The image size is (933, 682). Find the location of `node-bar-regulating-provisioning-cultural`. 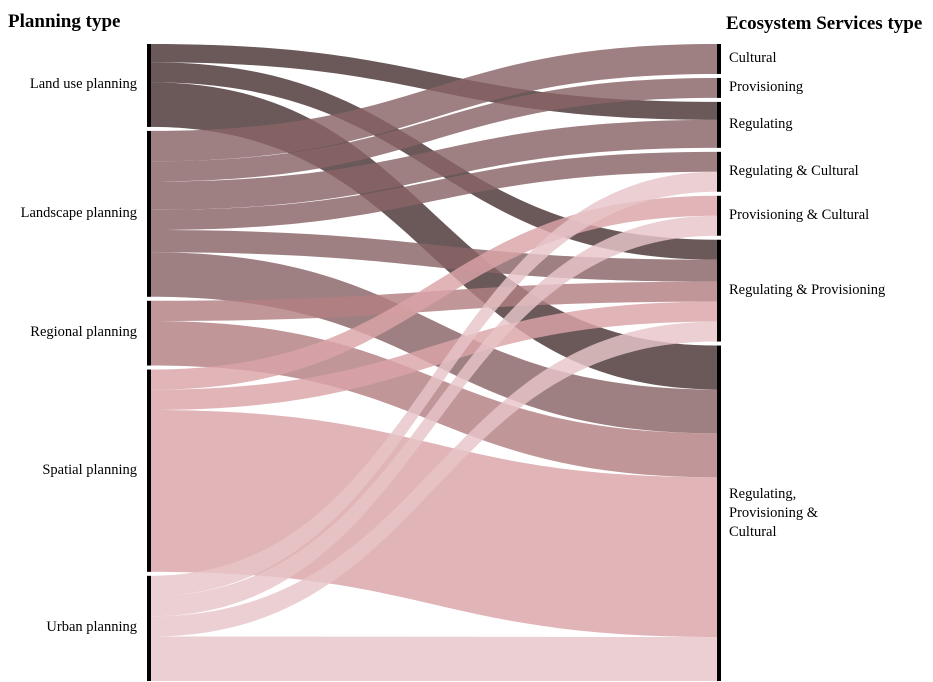

node-bar-regulating-provisioning-cultural is located at coordinates (719, 513).